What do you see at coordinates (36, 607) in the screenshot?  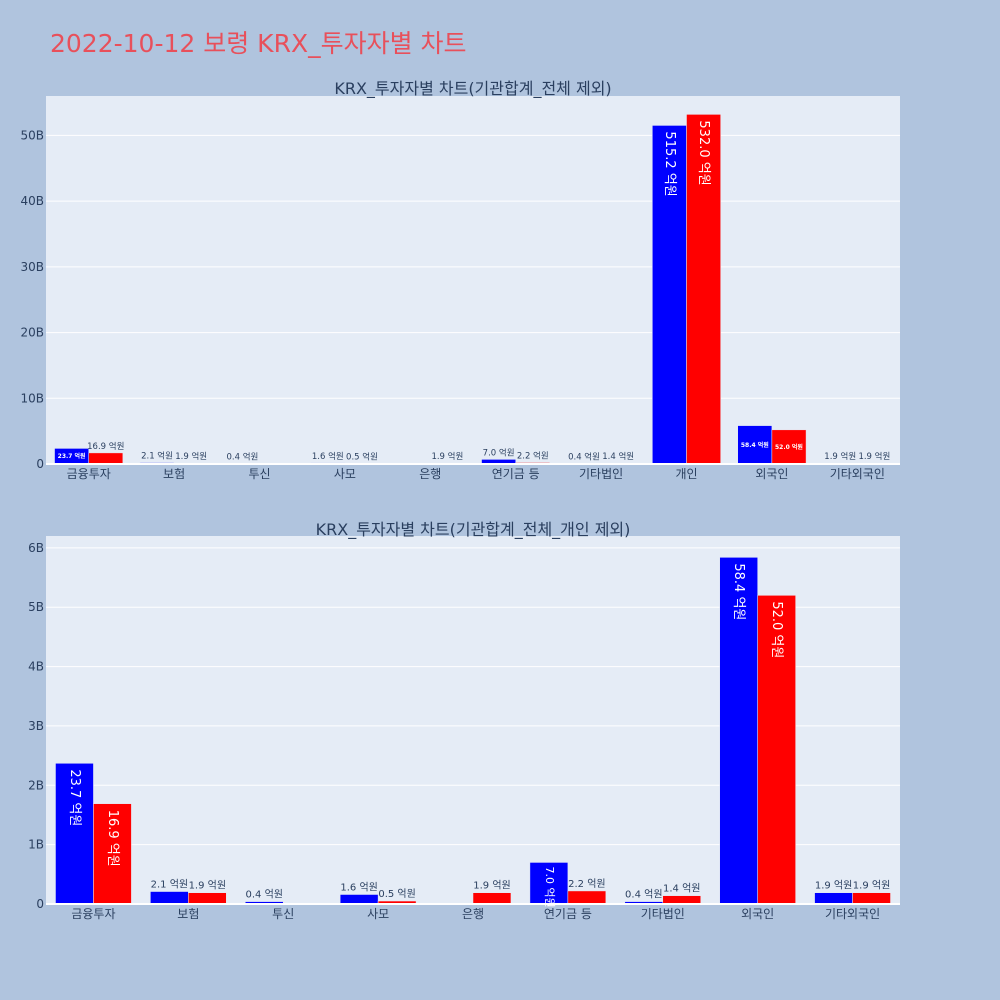 I see `y-tick-label: 5B` at bounding box center [36, 607].